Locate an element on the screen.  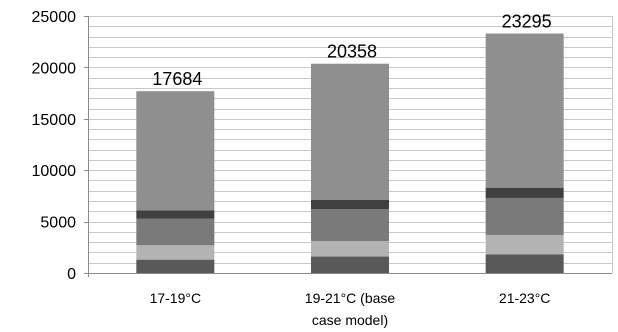
y-tick-label: 25000 is located at coordinates (54, 17).